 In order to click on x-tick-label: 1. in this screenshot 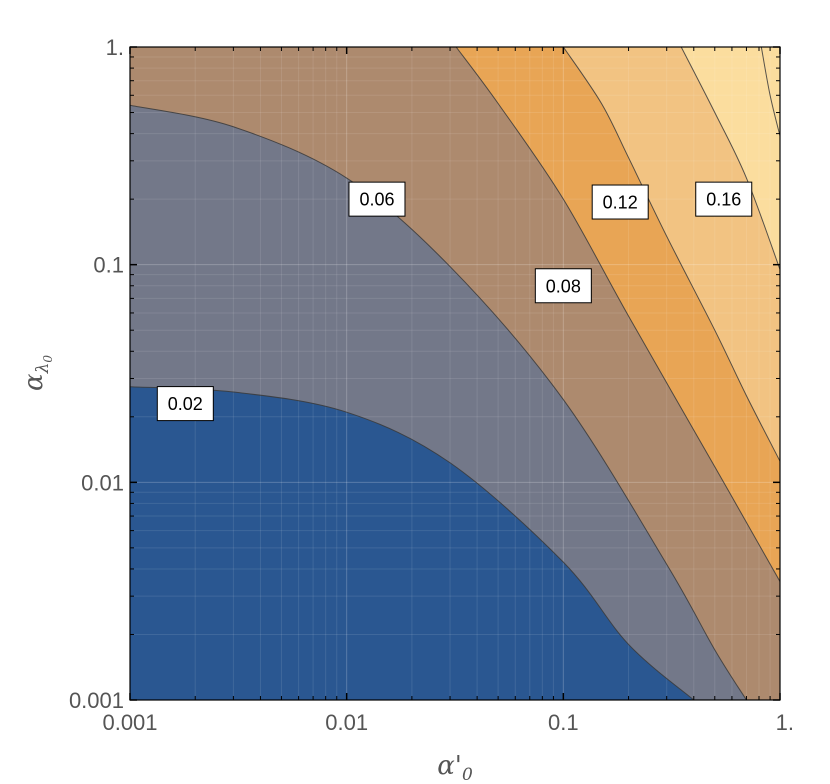, I will do `click(785, 722)`.